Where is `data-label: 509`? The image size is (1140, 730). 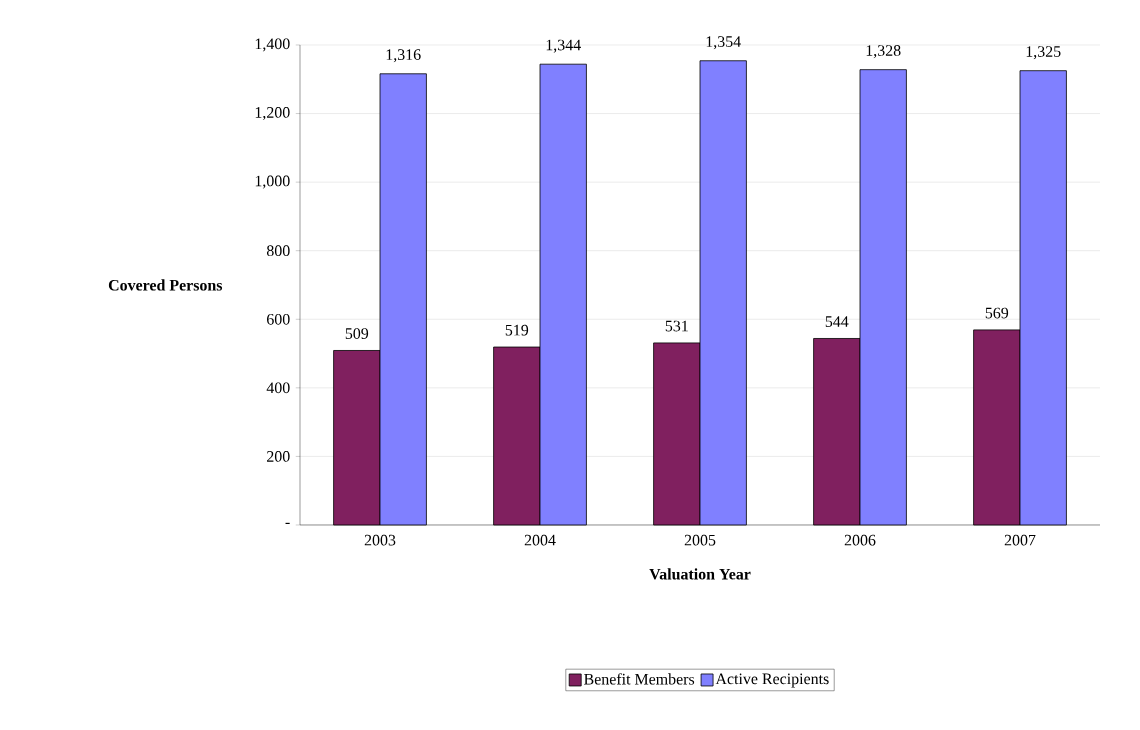
data-label: 509 is located at coordinates (357, 333).